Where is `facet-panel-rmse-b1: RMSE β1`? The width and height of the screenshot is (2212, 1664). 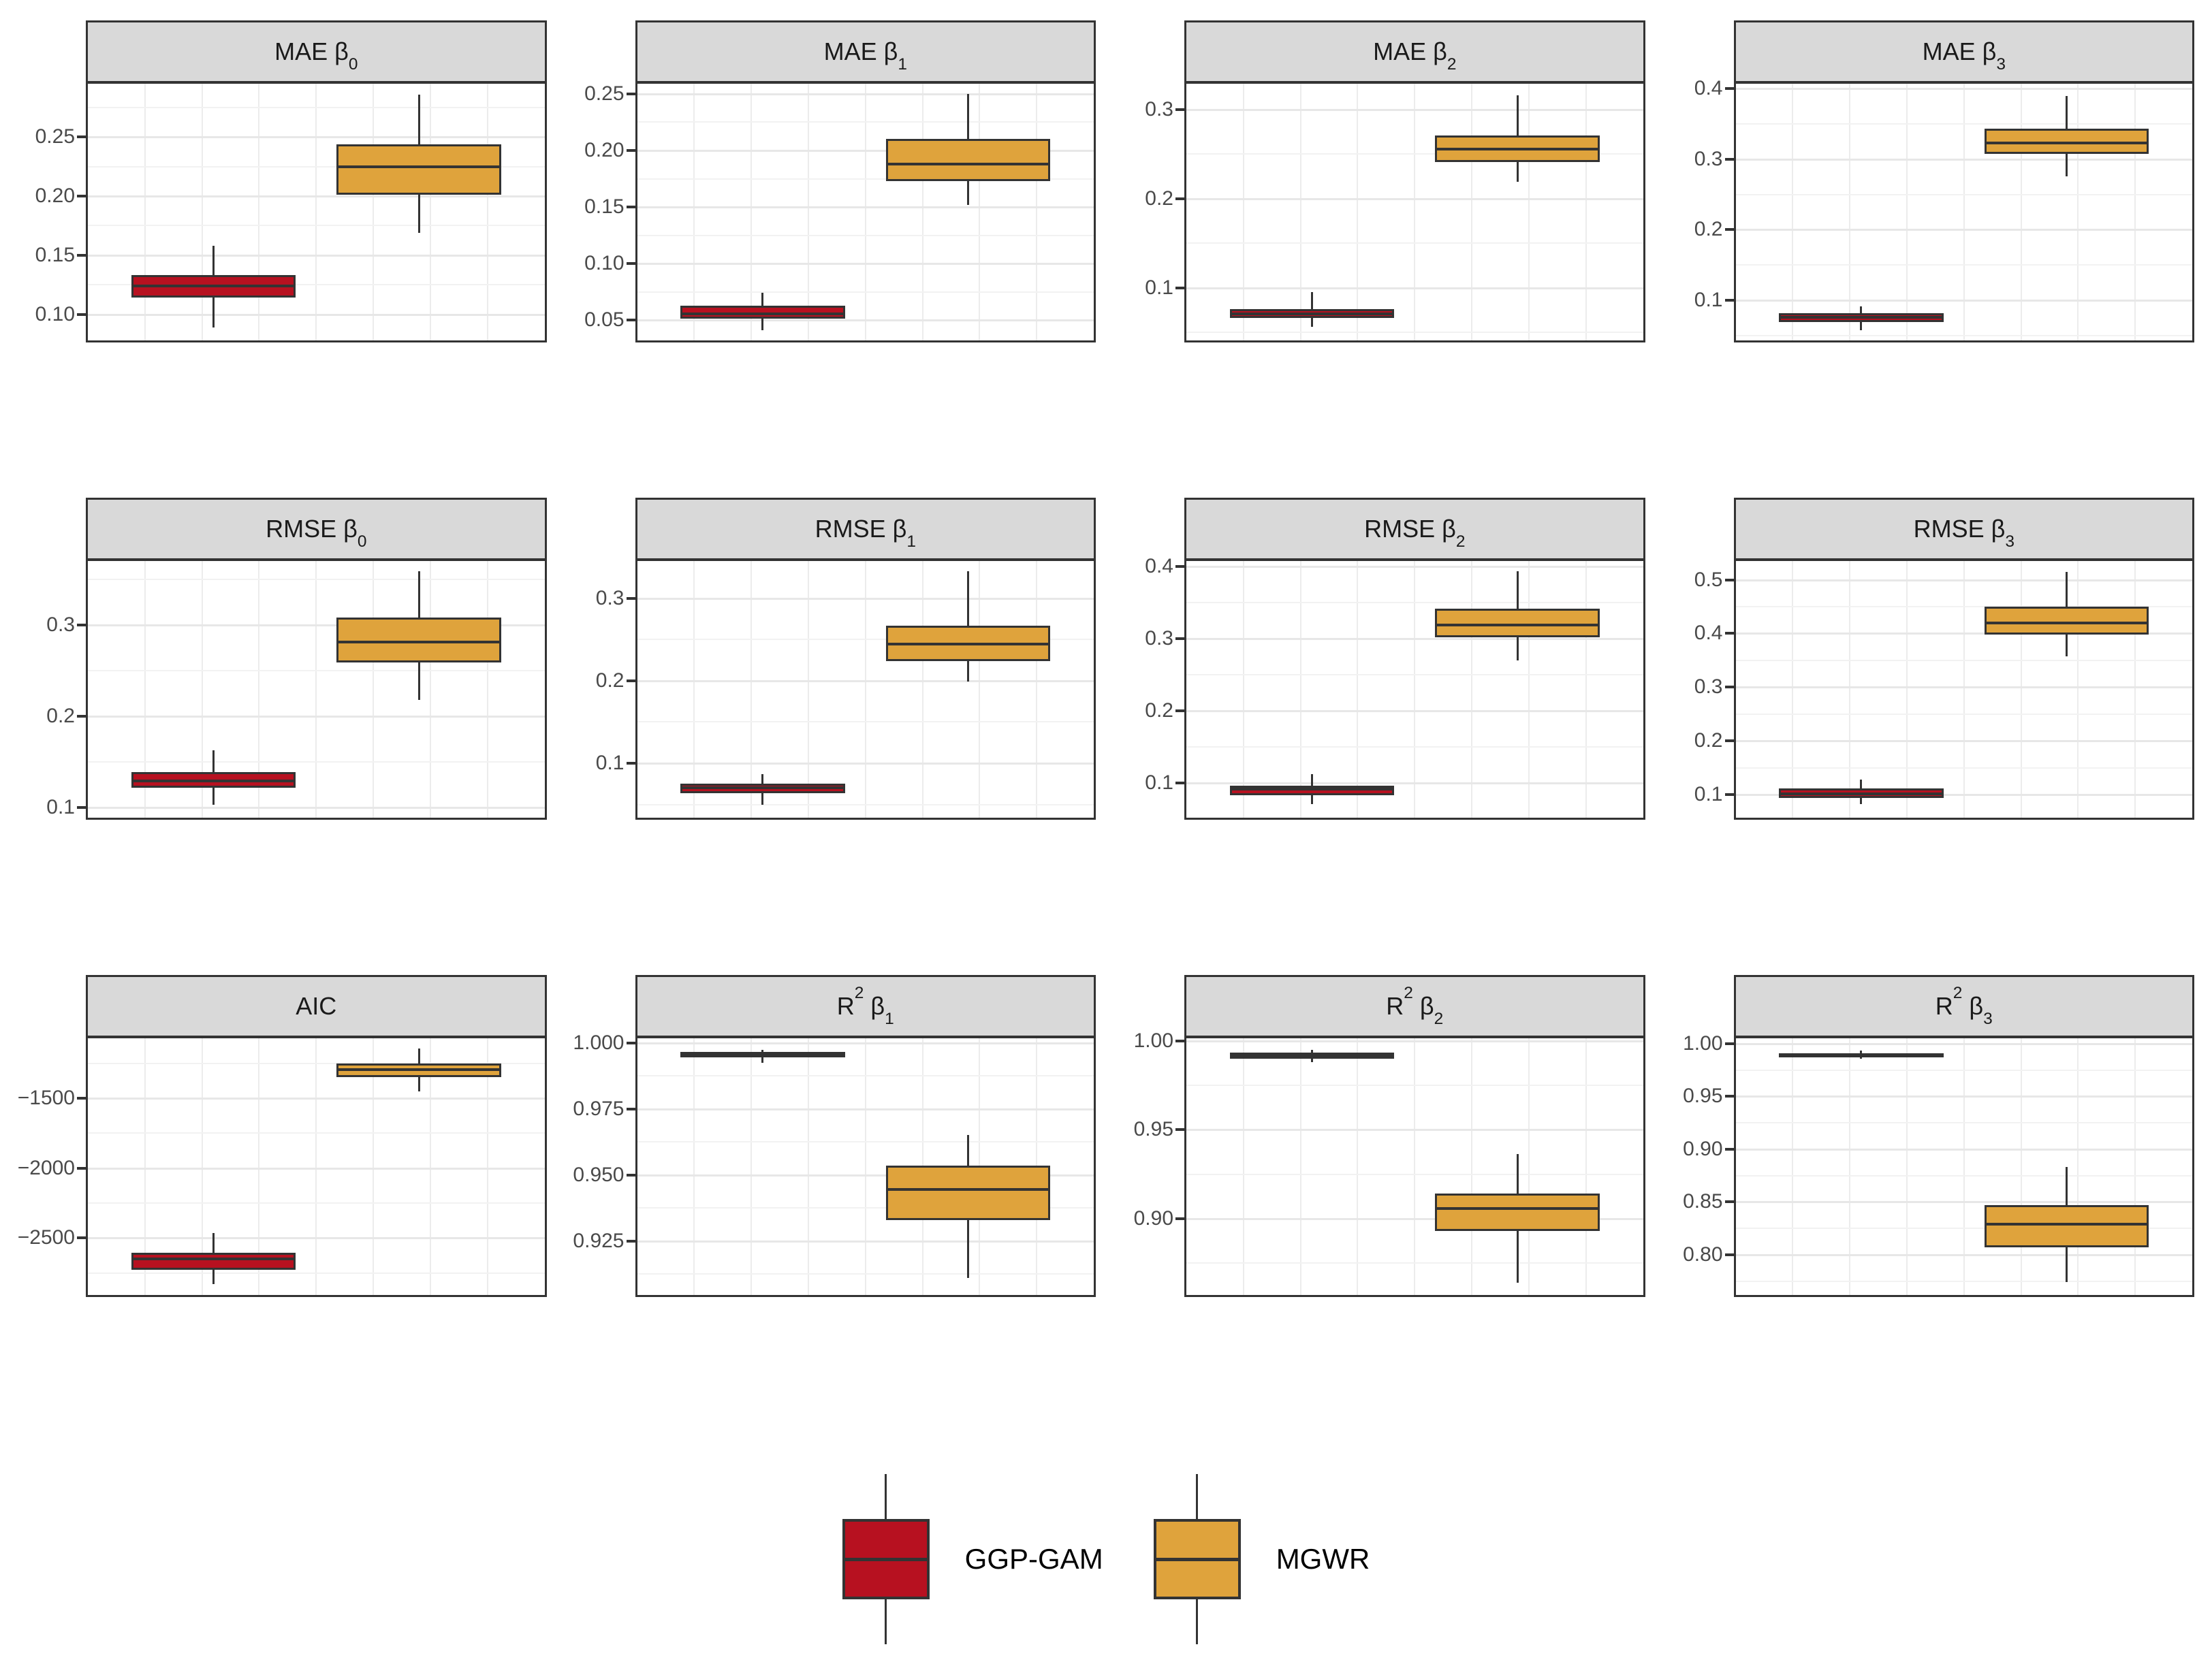
facet-panel-rmse-b1: RMSE β1 is located at coordinates (865, 659).